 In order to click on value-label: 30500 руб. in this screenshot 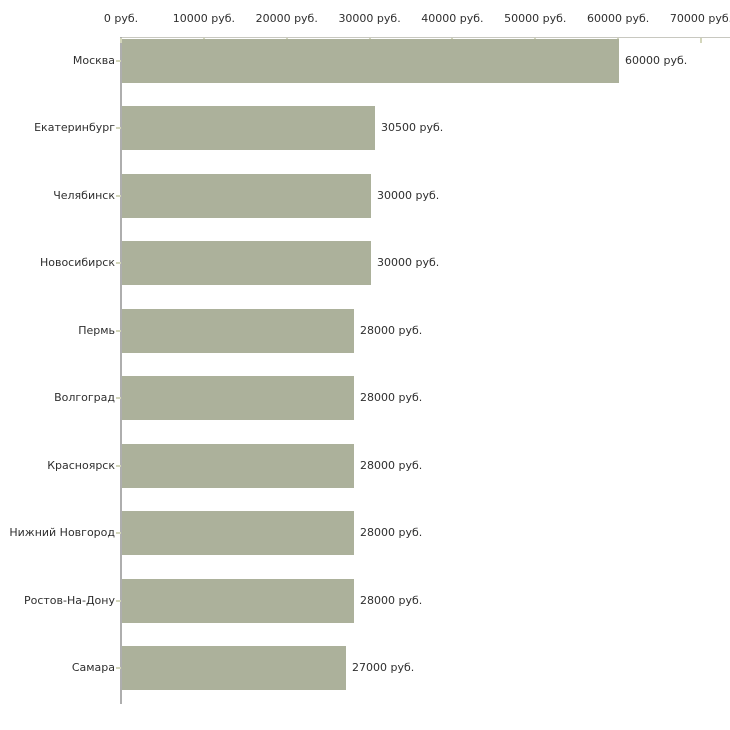, I will do `click(412, 128)`.